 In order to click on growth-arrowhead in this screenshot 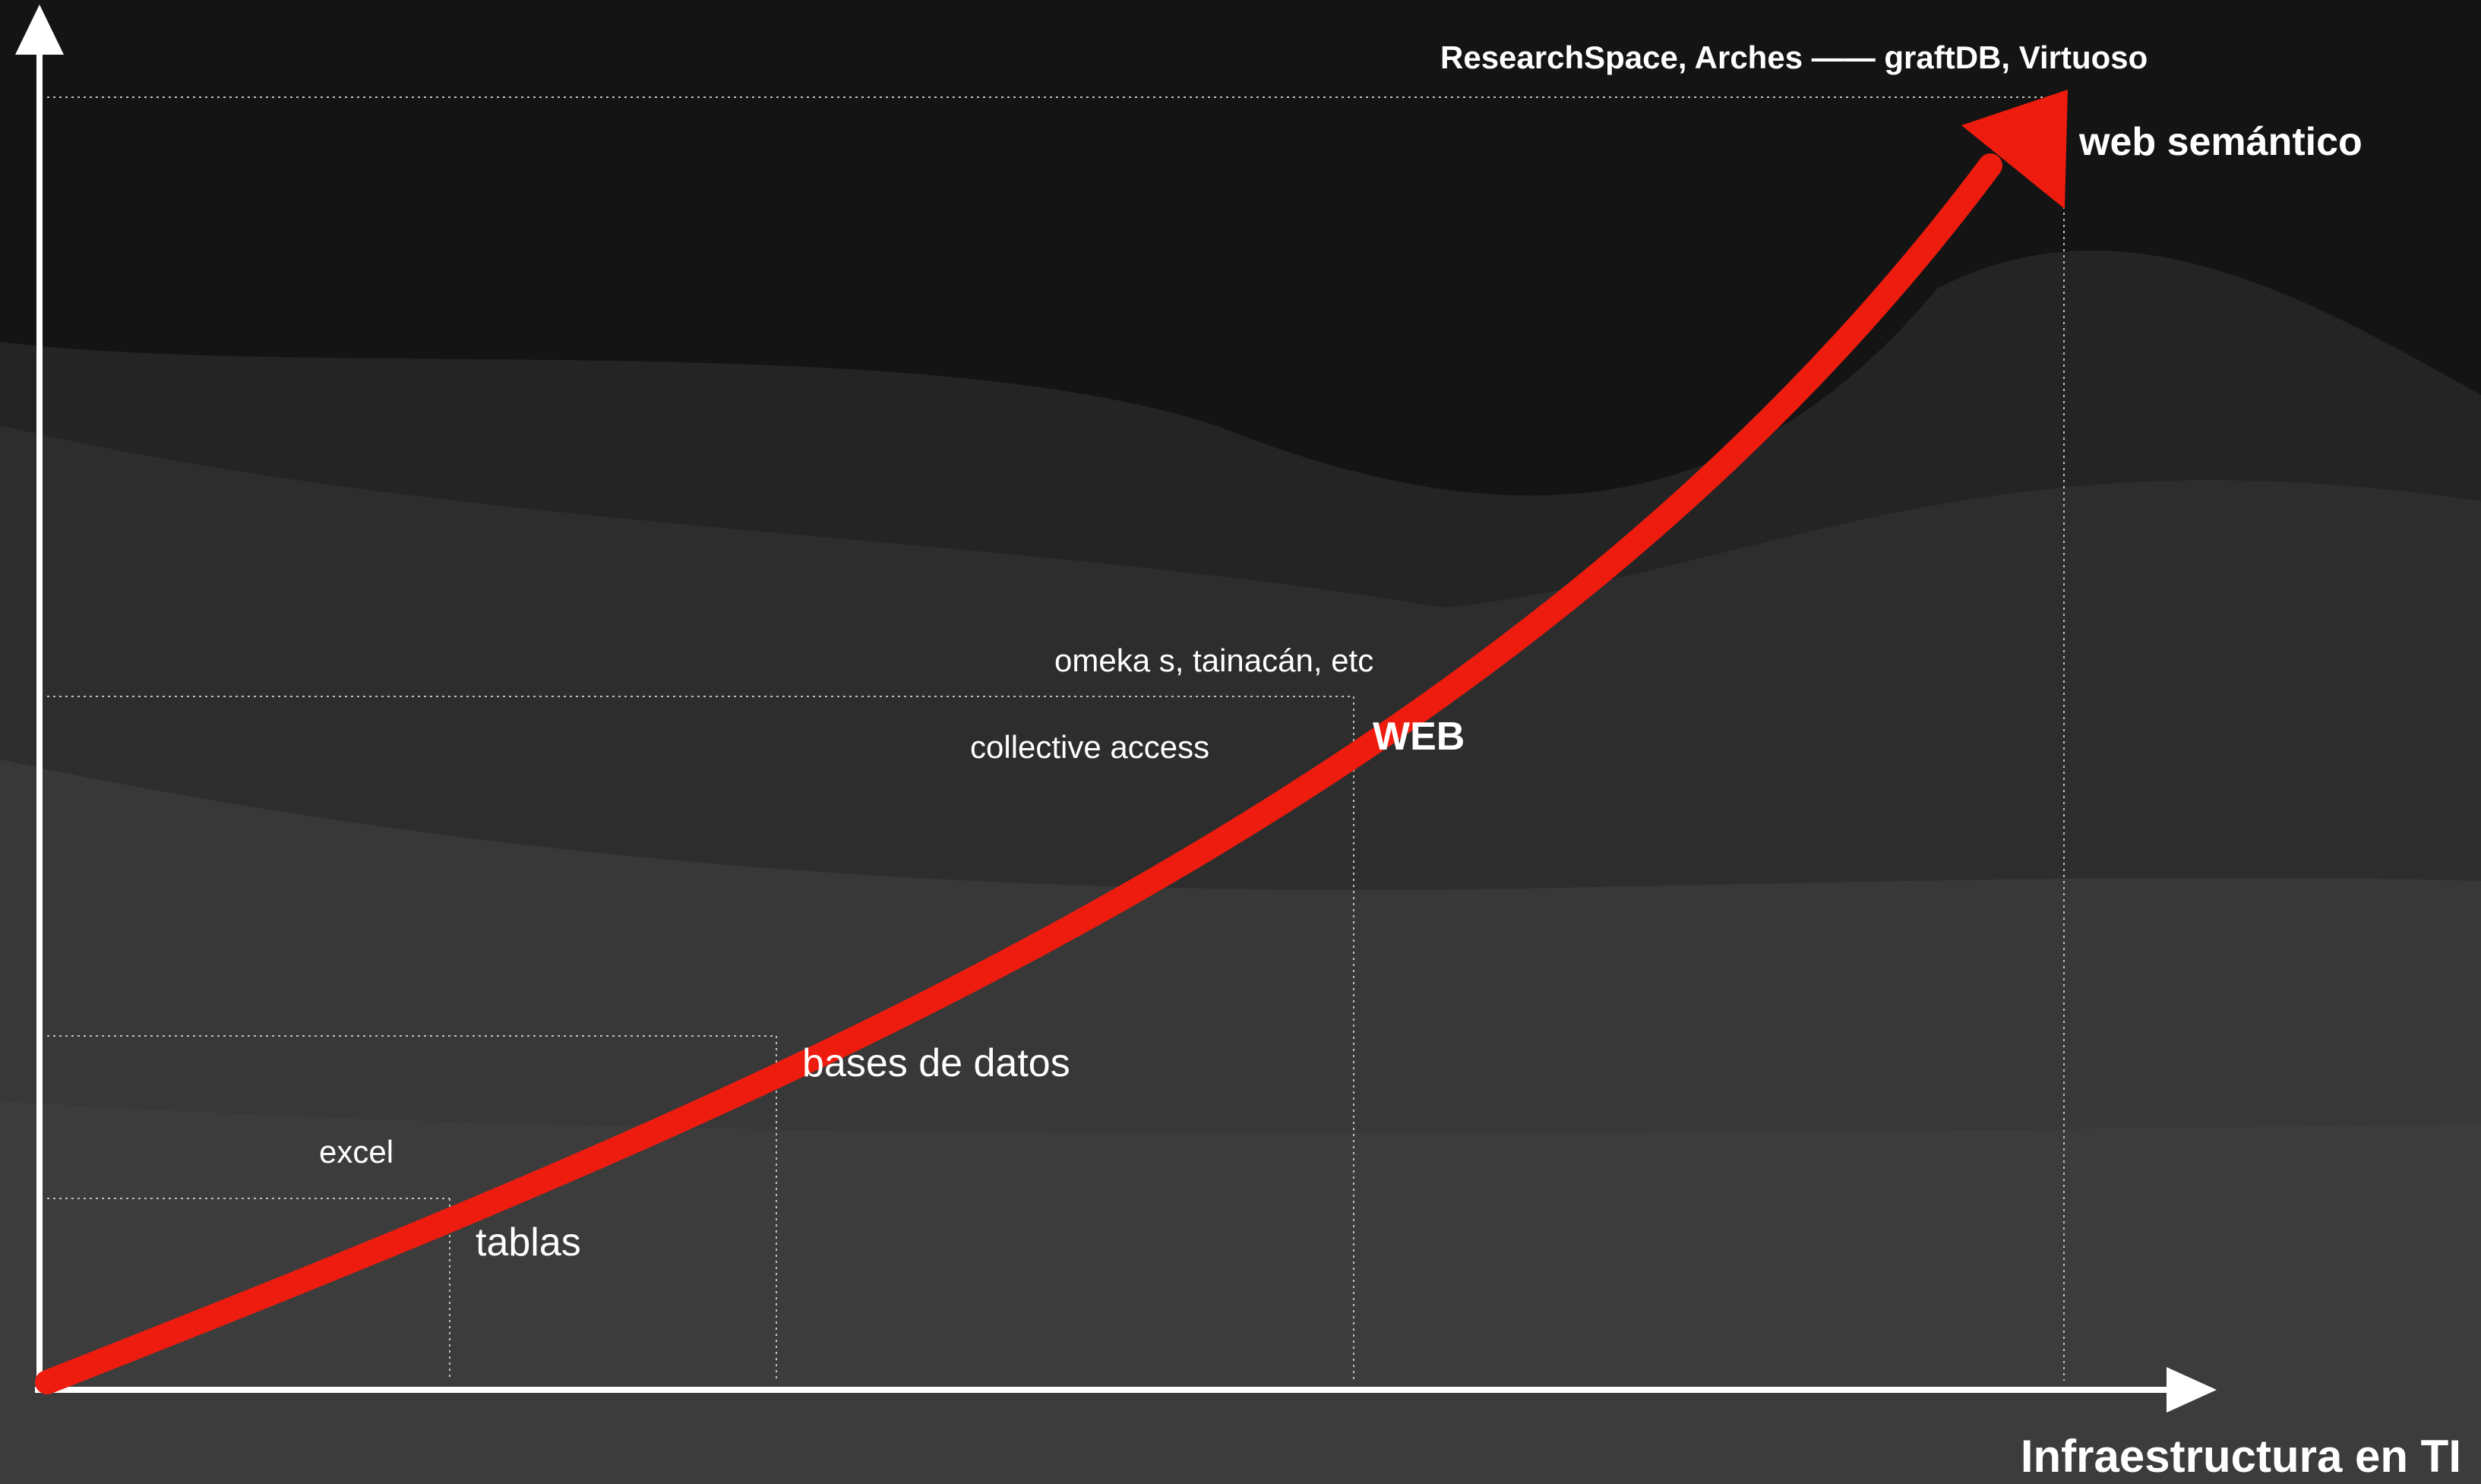, I will do `click(2014, 149)`.